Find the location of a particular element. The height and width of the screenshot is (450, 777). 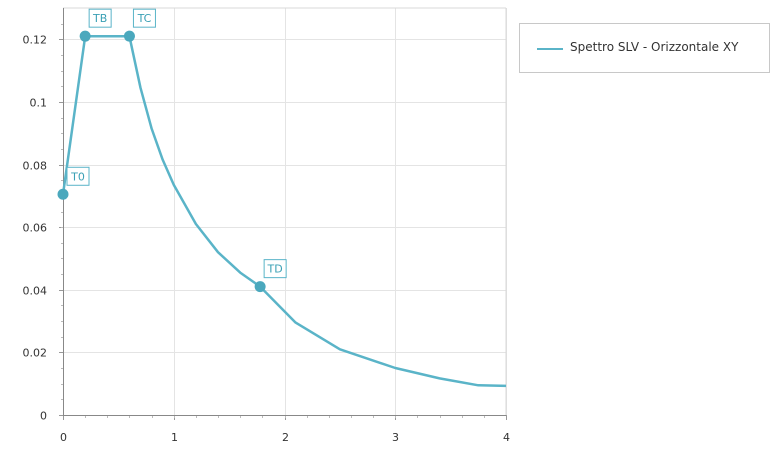

point-label-tc: TC is located at coordinates (144, 18).